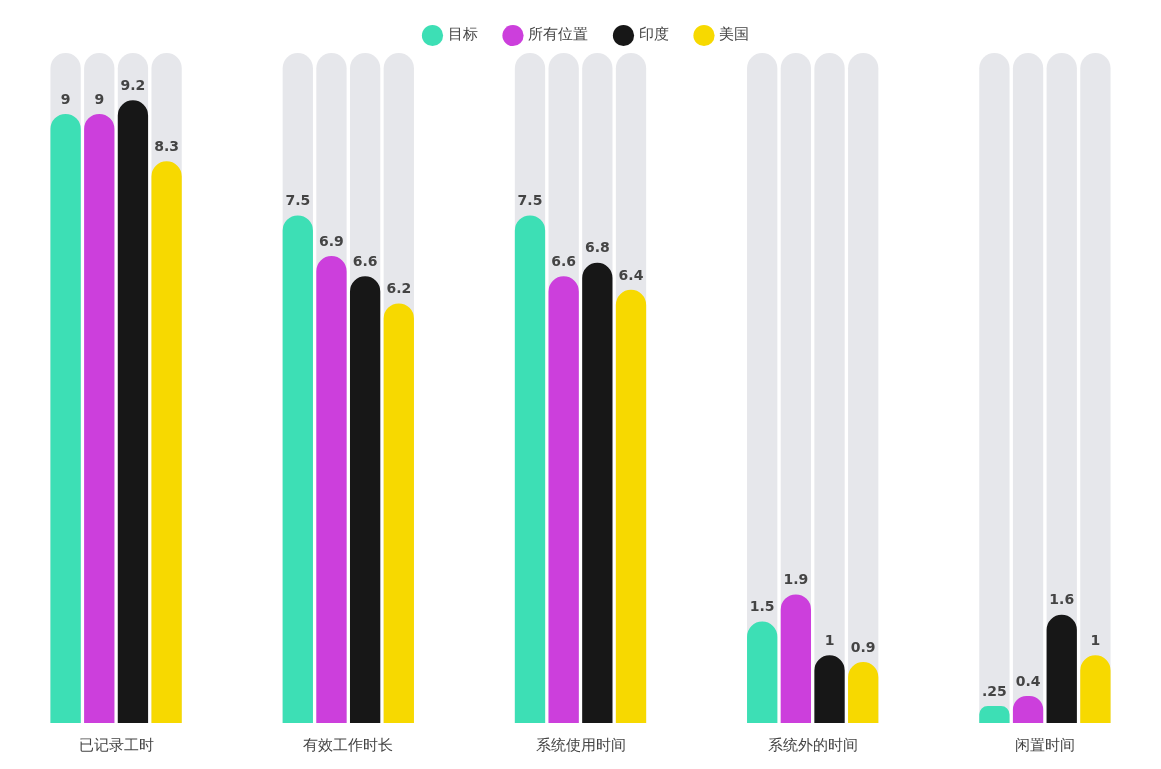 The height and width of the screenshot is (769, 1161). I want to click on data-label: 1.6, so click(1062, 599).